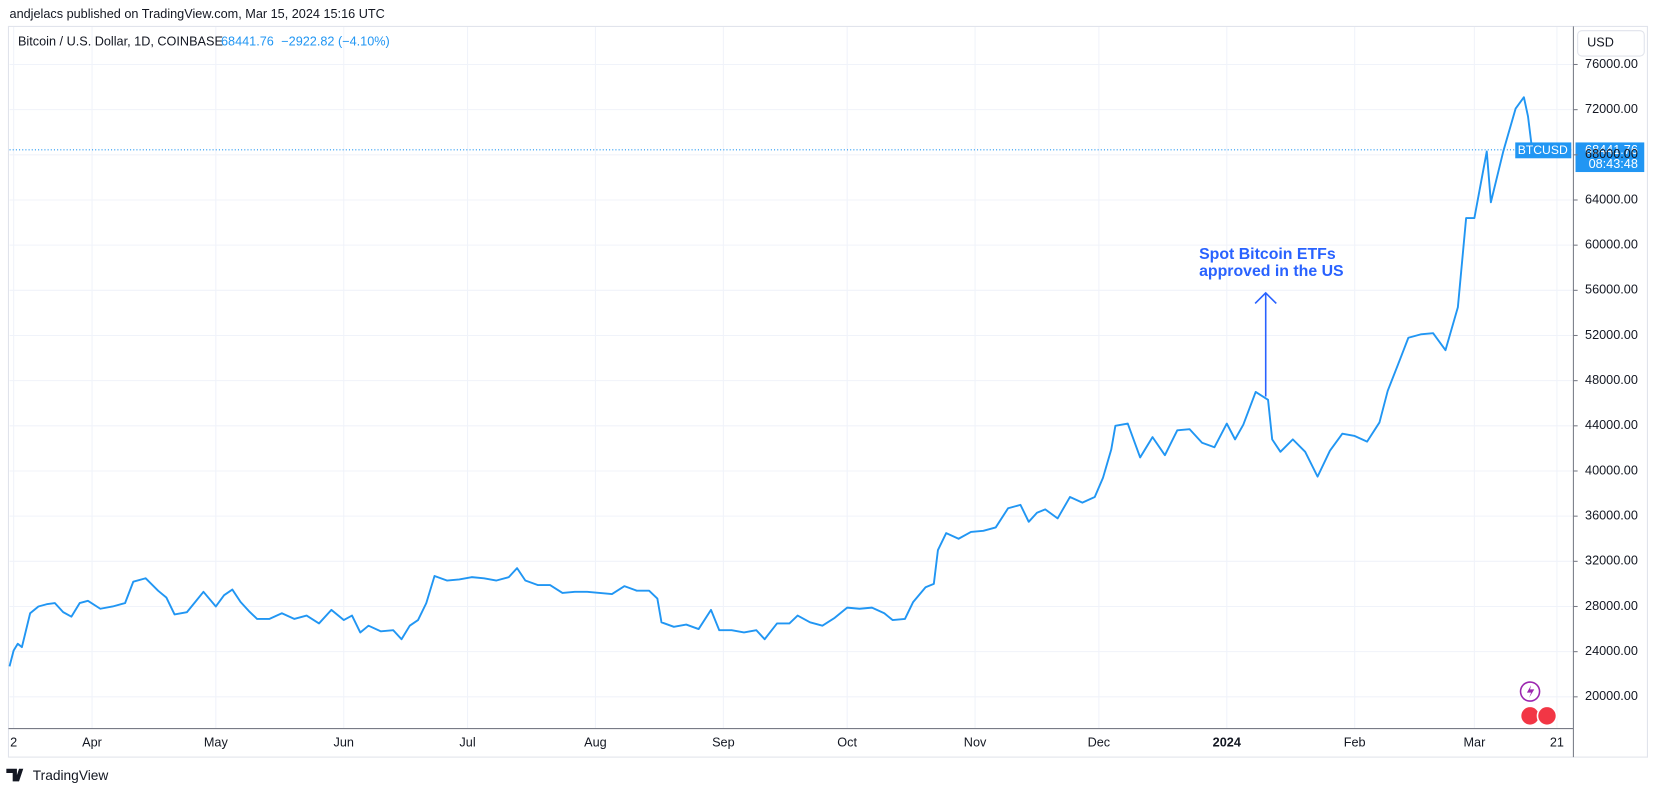  I want to click on series-tag-label: BTCUSD, so click(1543, 150).